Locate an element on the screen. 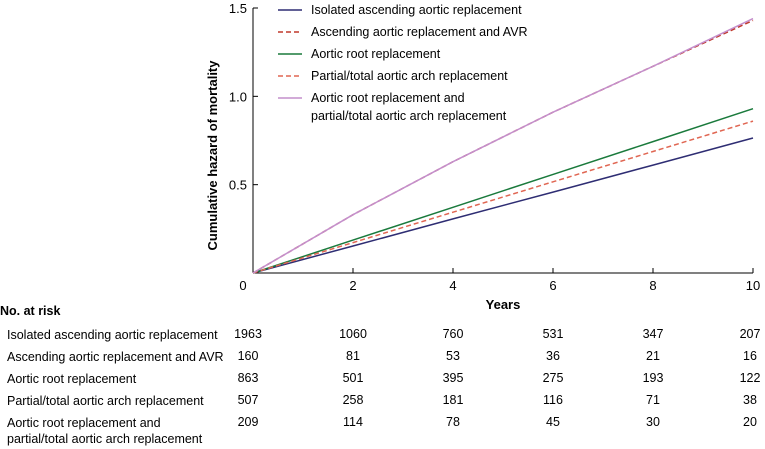 The height and width of the screenshot is (449, 765). risk-value: 45 is located at coordinates (553, 422).